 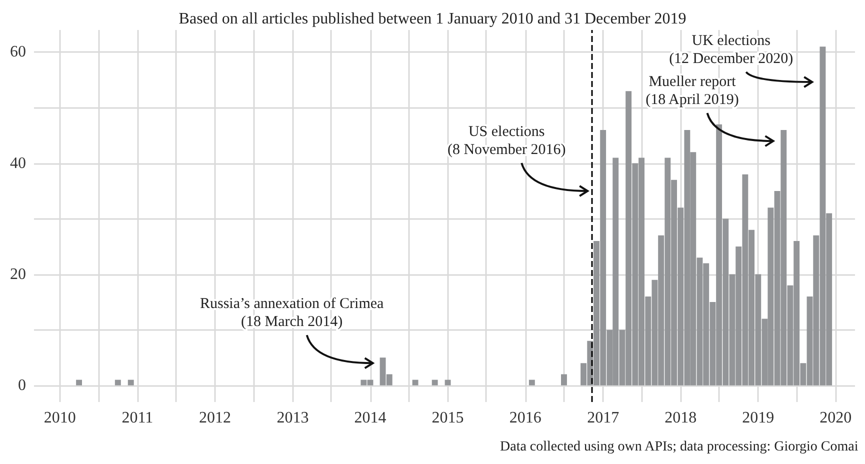 I want to click on annotation: Mueller report (18 April 2019), so click(x=692, y=91).